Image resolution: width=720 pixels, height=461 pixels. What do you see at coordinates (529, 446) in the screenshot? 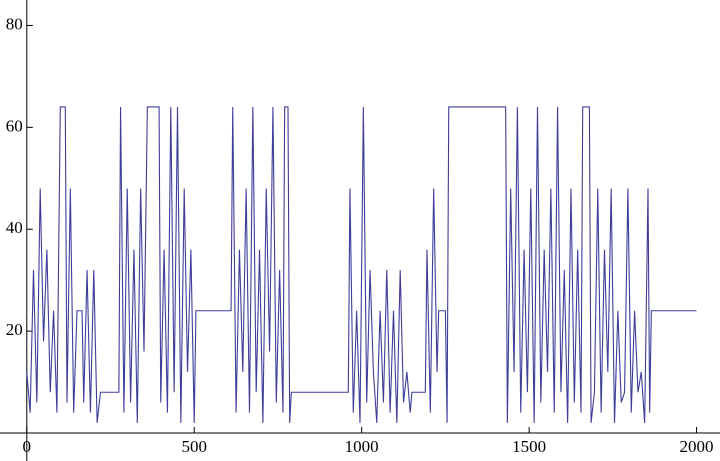
I see `x-tick-label: 1500` at bounding box center [529, 446].